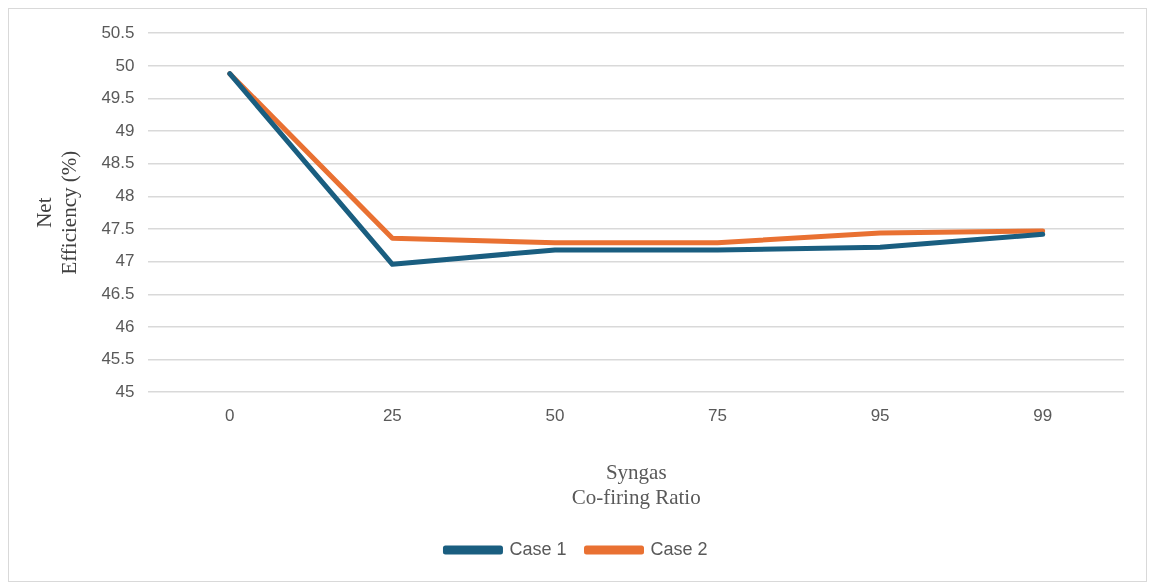 The width and height of the screenshot is (1153, 588). Describe the element at coordinates (118, 293) in the screenshot. I see `y-tick-label: 46.5` at that location.